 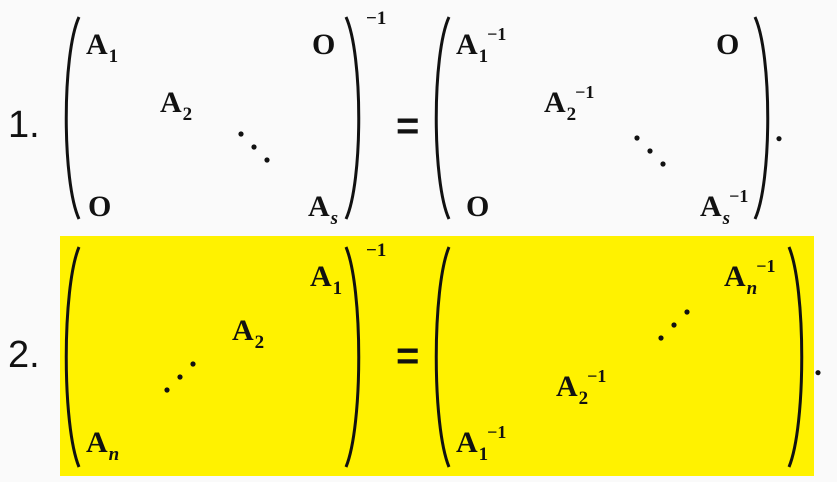 I want to click on eq1-right-a1-inverse: A1−1, so click(x=481, y=45).